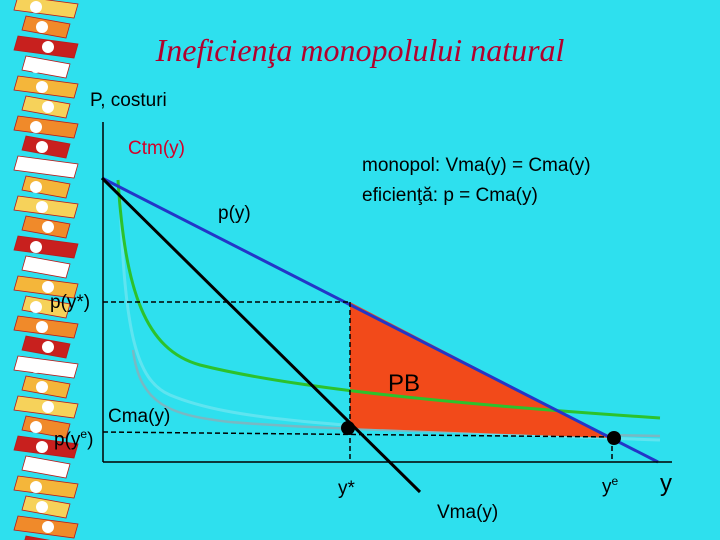 The height and width of the screenshot is (540, 720). Describe the element at coordinates (614, 438) in the screenshot. I see `efficient-point` at that location.